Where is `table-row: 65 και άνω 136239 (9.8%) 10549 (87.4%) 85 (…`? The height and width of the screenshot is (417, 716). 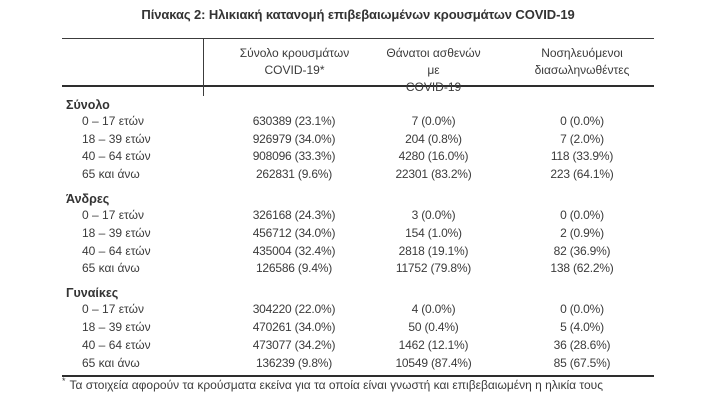
table-row: 65 και άνω 136239 (9.8%) 10549 (87.4%) 85 (… is located at coordinates (358, 363).